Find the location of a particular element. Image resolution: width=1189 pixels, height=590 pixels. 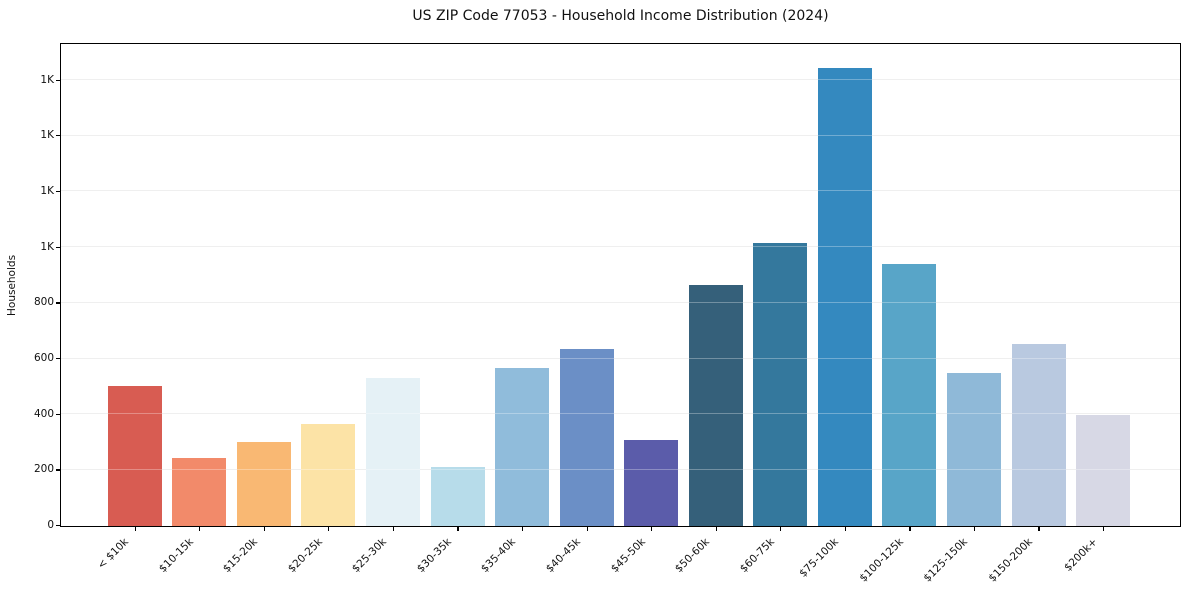

y-tick-label: 400 is located at coordinates (43, 413).